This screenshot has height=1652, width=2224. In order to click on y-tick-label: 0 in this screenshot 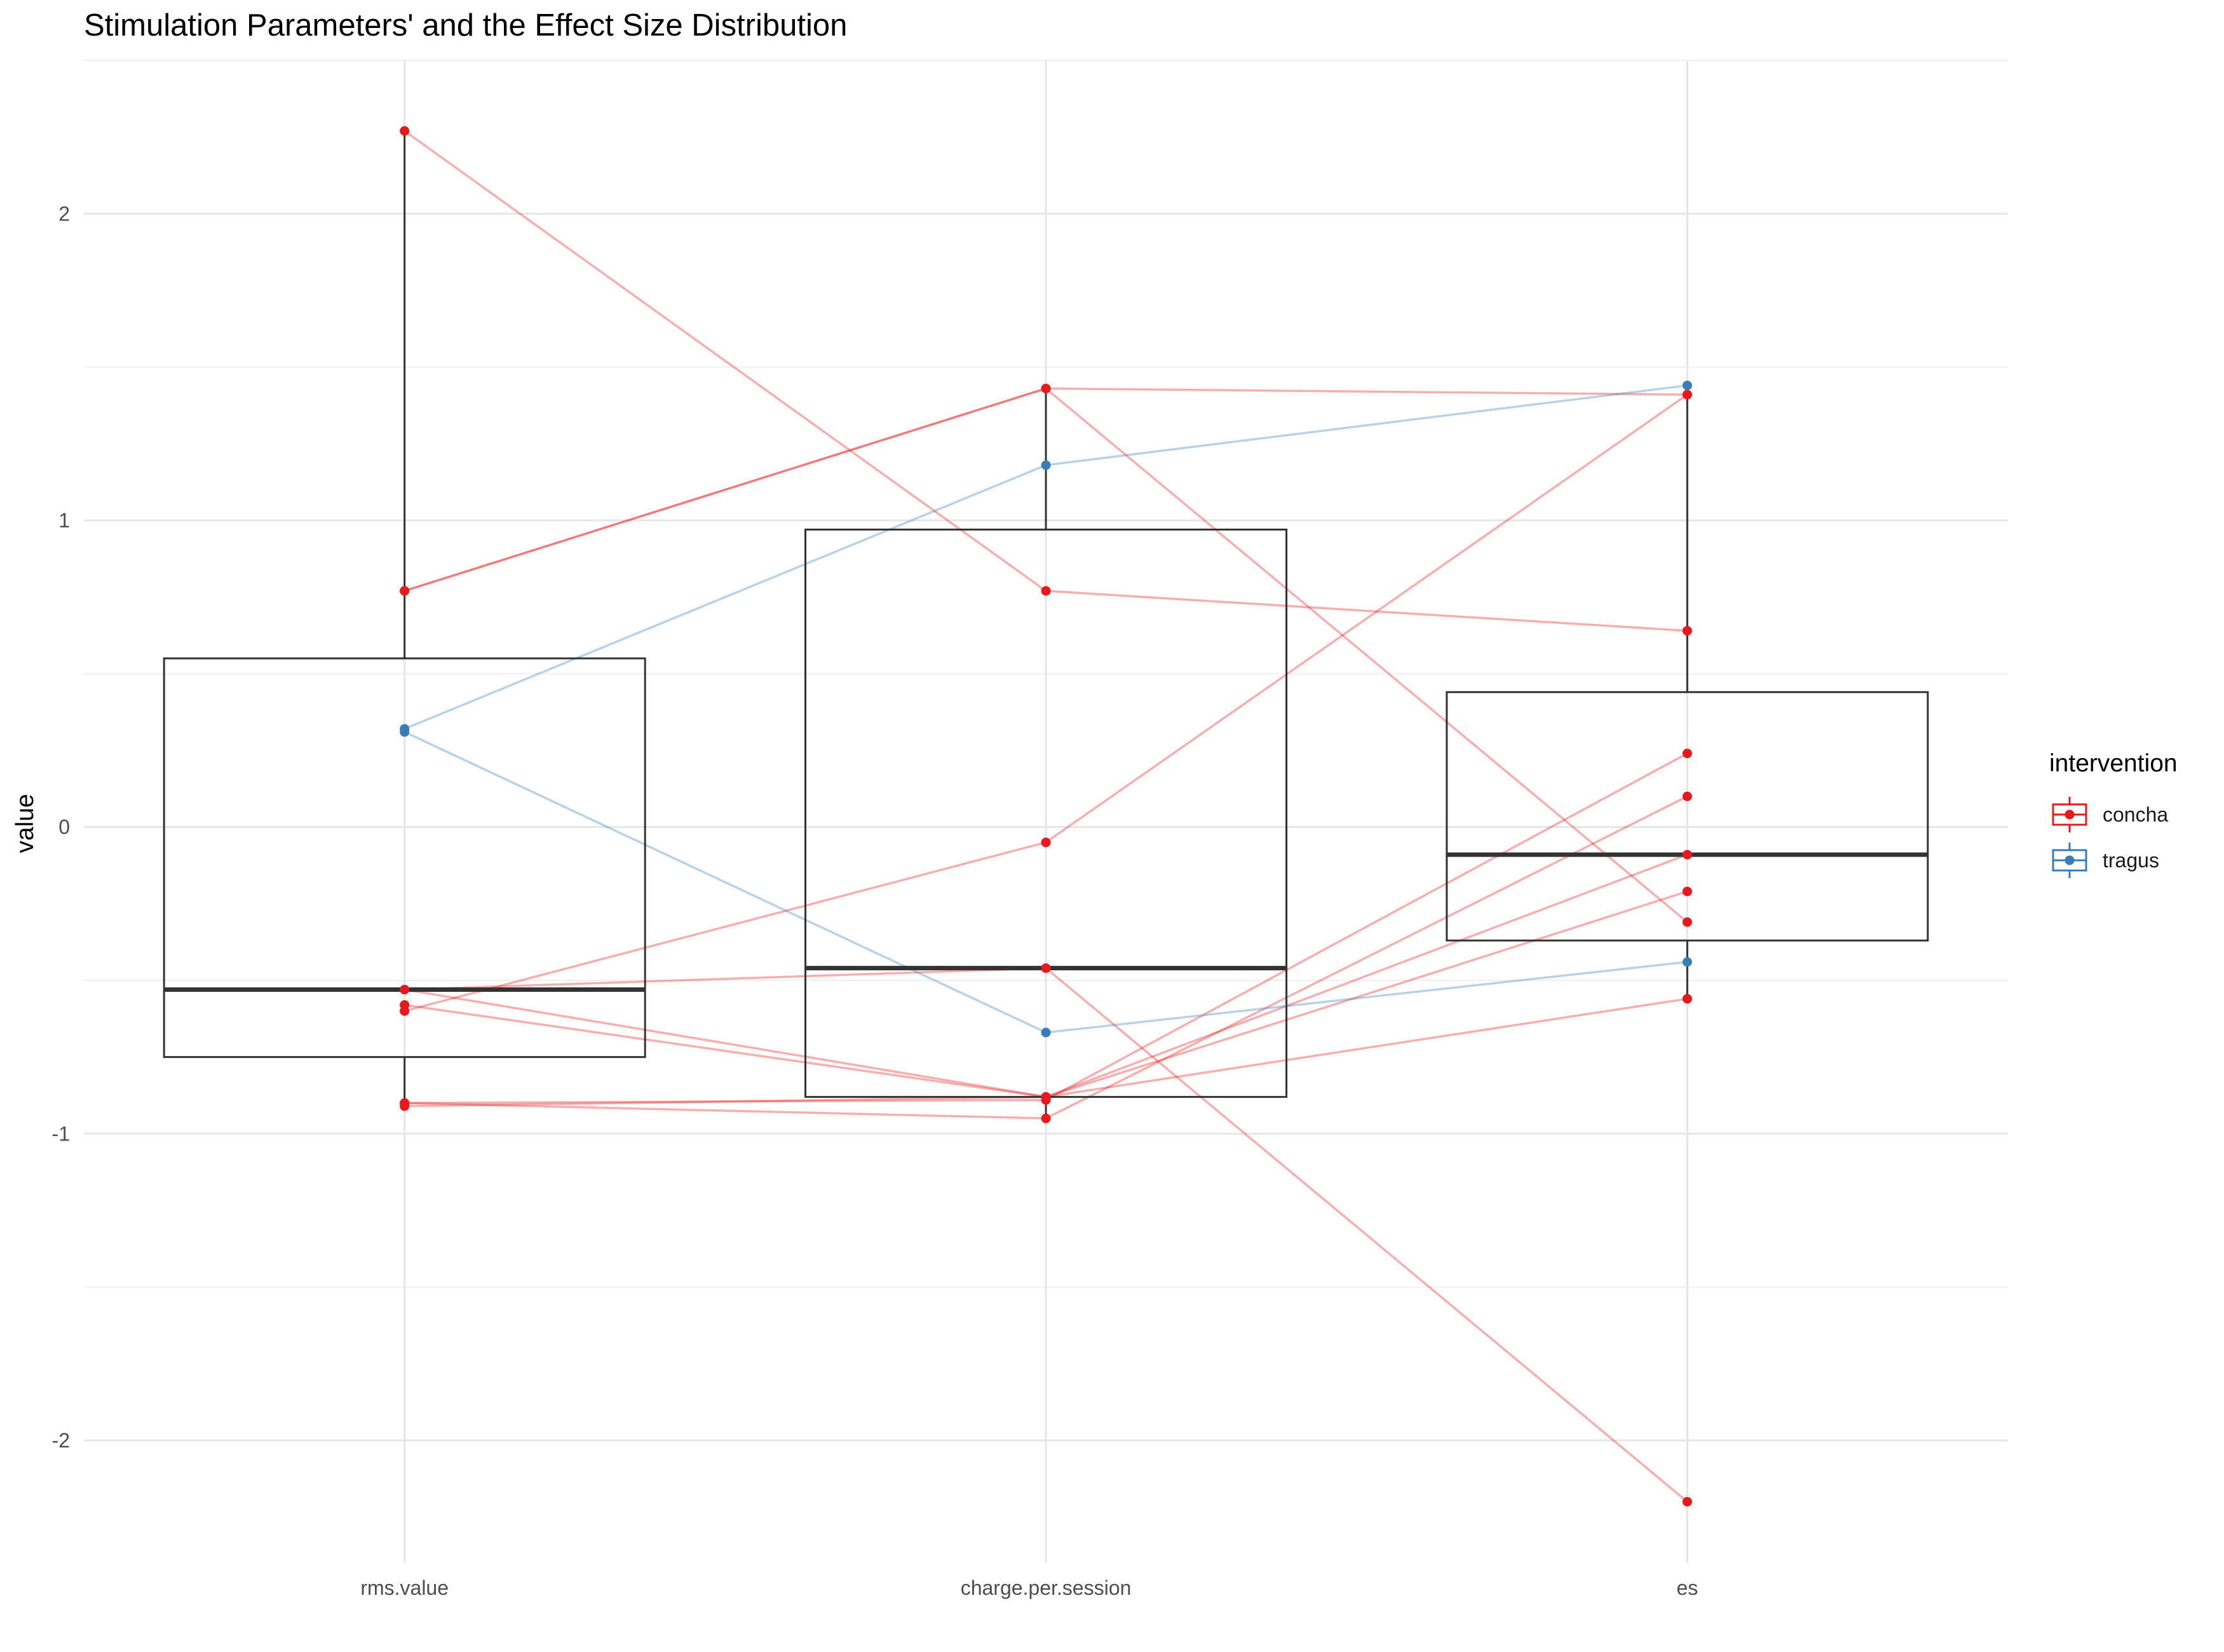, I will do `click(64, 828)`.